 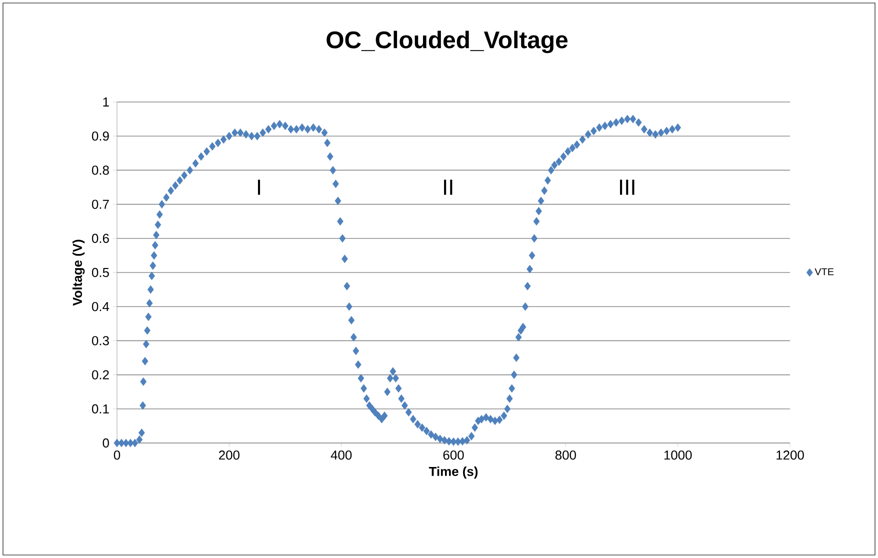 I want to click on y-tick-label: 0.1, so click(x=100, y=409).